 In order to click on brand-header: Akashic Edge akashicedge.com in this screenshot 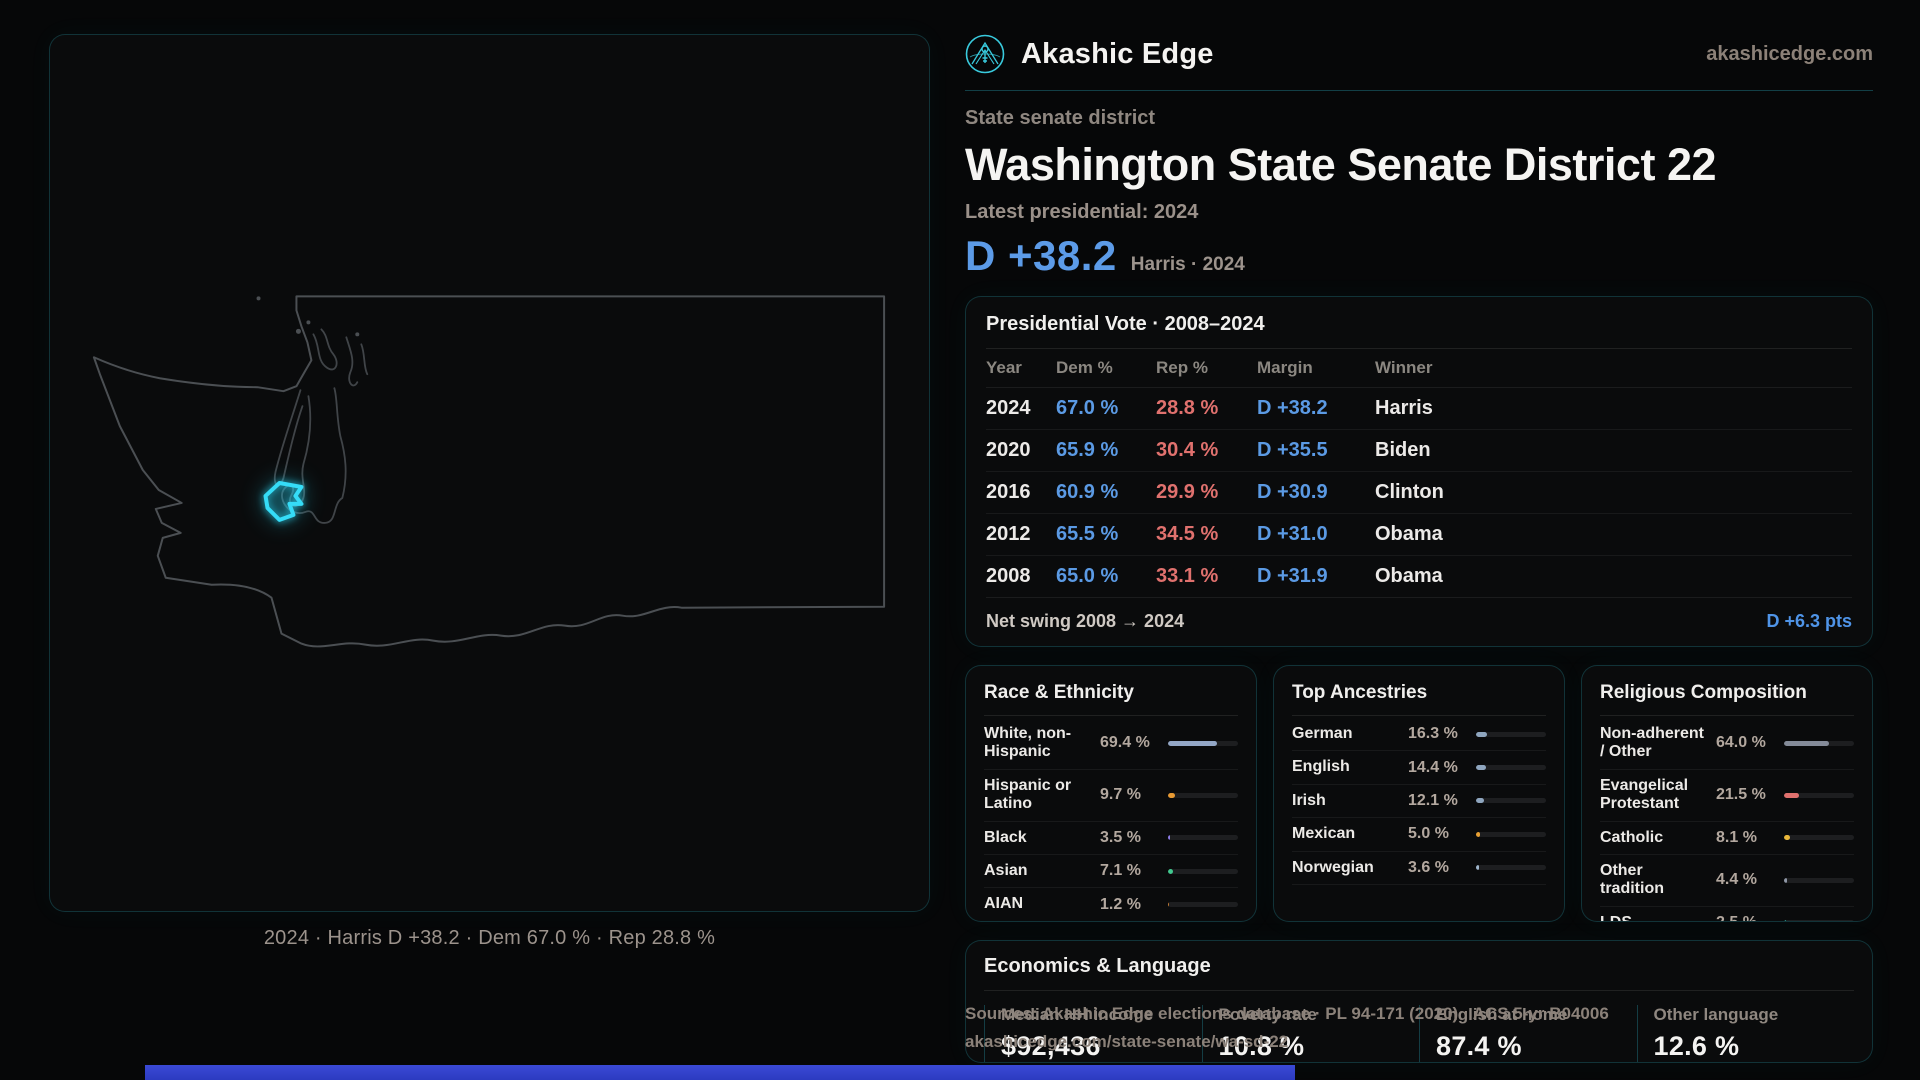, I will do `click(1419, 54)`.